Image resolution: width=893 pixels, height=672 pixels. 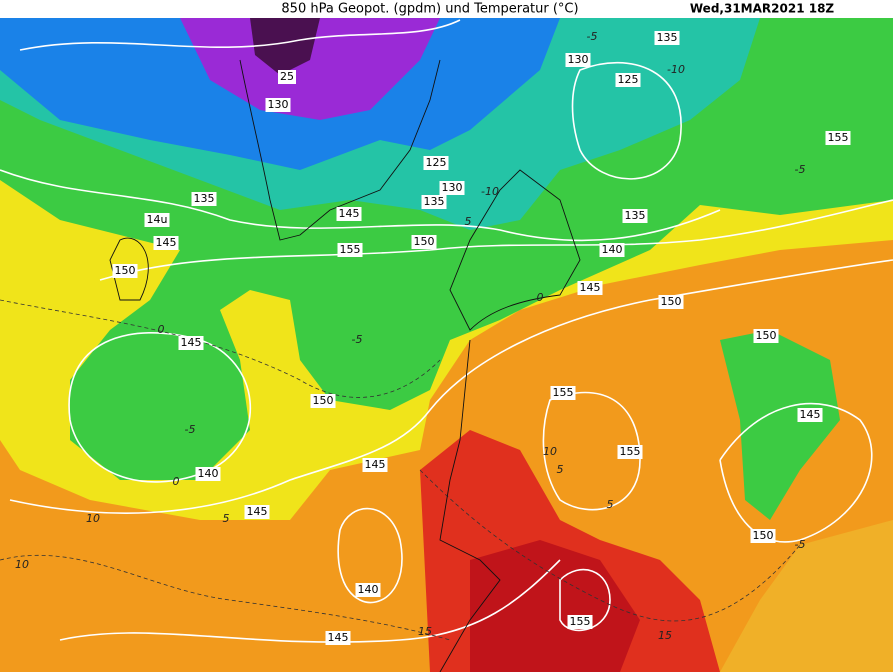 What do you see at coordinates (665, 635) in the screenshot?
I see `temperature-label: 15` at bounding box center [665, 635].